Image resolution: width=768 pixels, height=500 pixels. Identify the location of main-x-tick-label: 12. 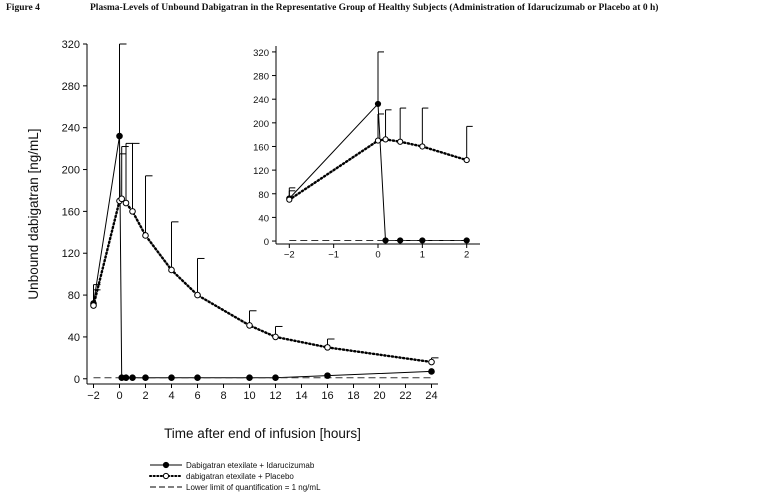
(275, 396).